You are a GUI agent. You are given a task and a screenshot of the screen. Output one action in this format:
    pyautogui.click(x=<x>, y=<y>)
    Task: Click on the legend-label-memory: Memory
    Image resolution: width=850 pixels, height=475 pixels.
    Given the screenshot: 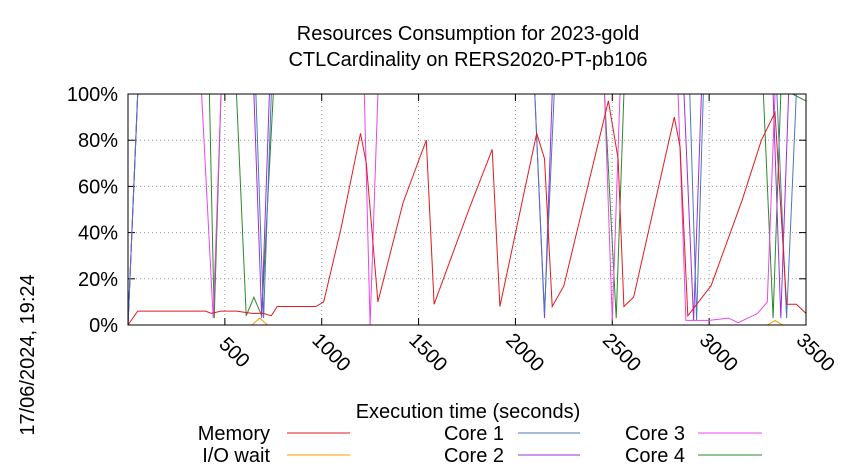 What is the action you would take?
    pyautogui.click(x=234, y=434)
    